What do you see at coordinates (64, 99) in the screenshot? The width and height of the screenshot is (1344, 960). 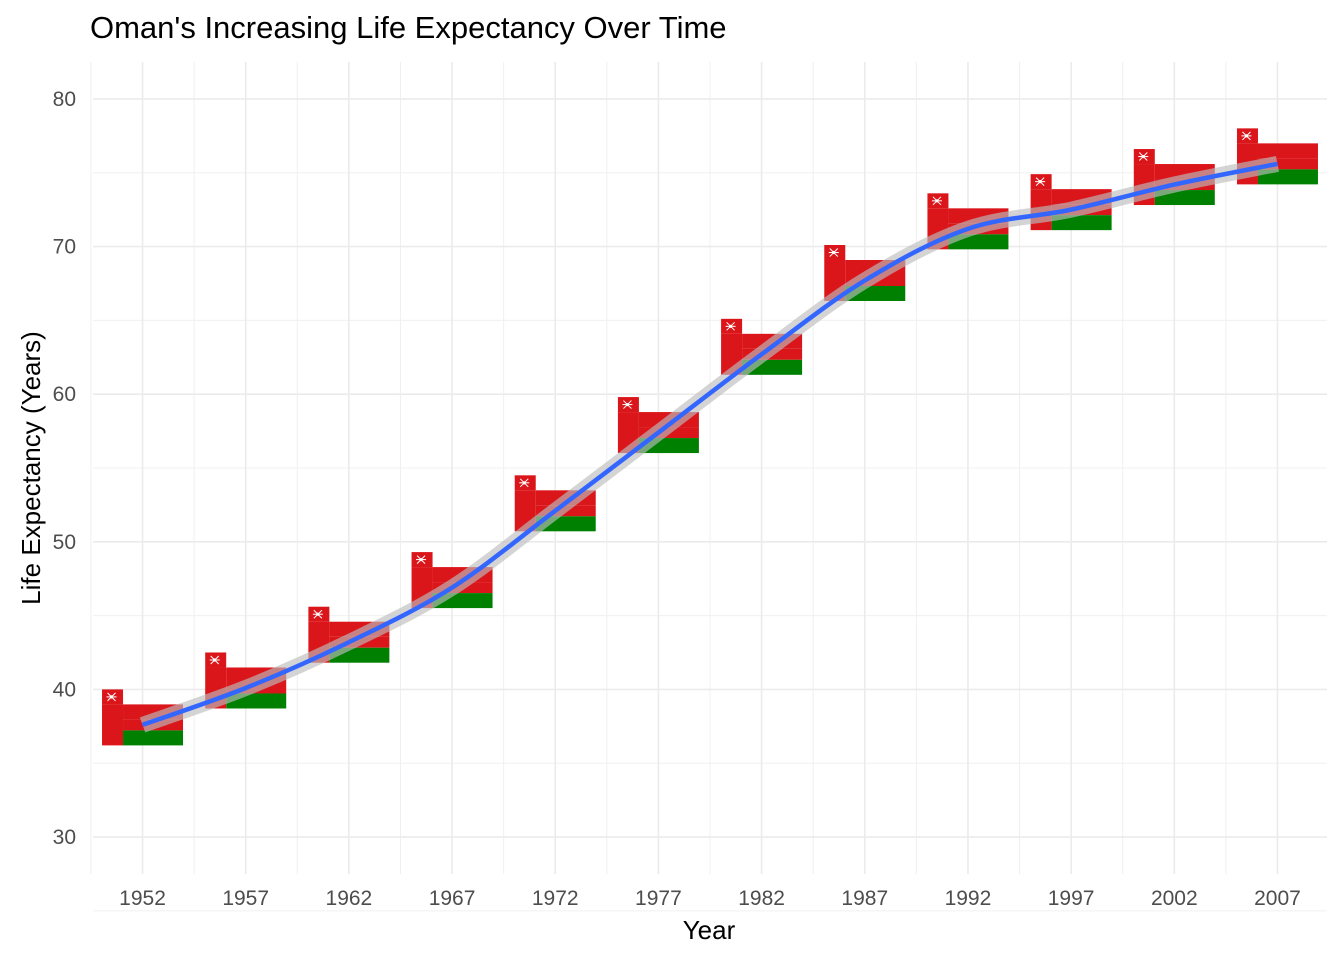 I see `y-tick-label: 80` at bounding box center [64, 99].